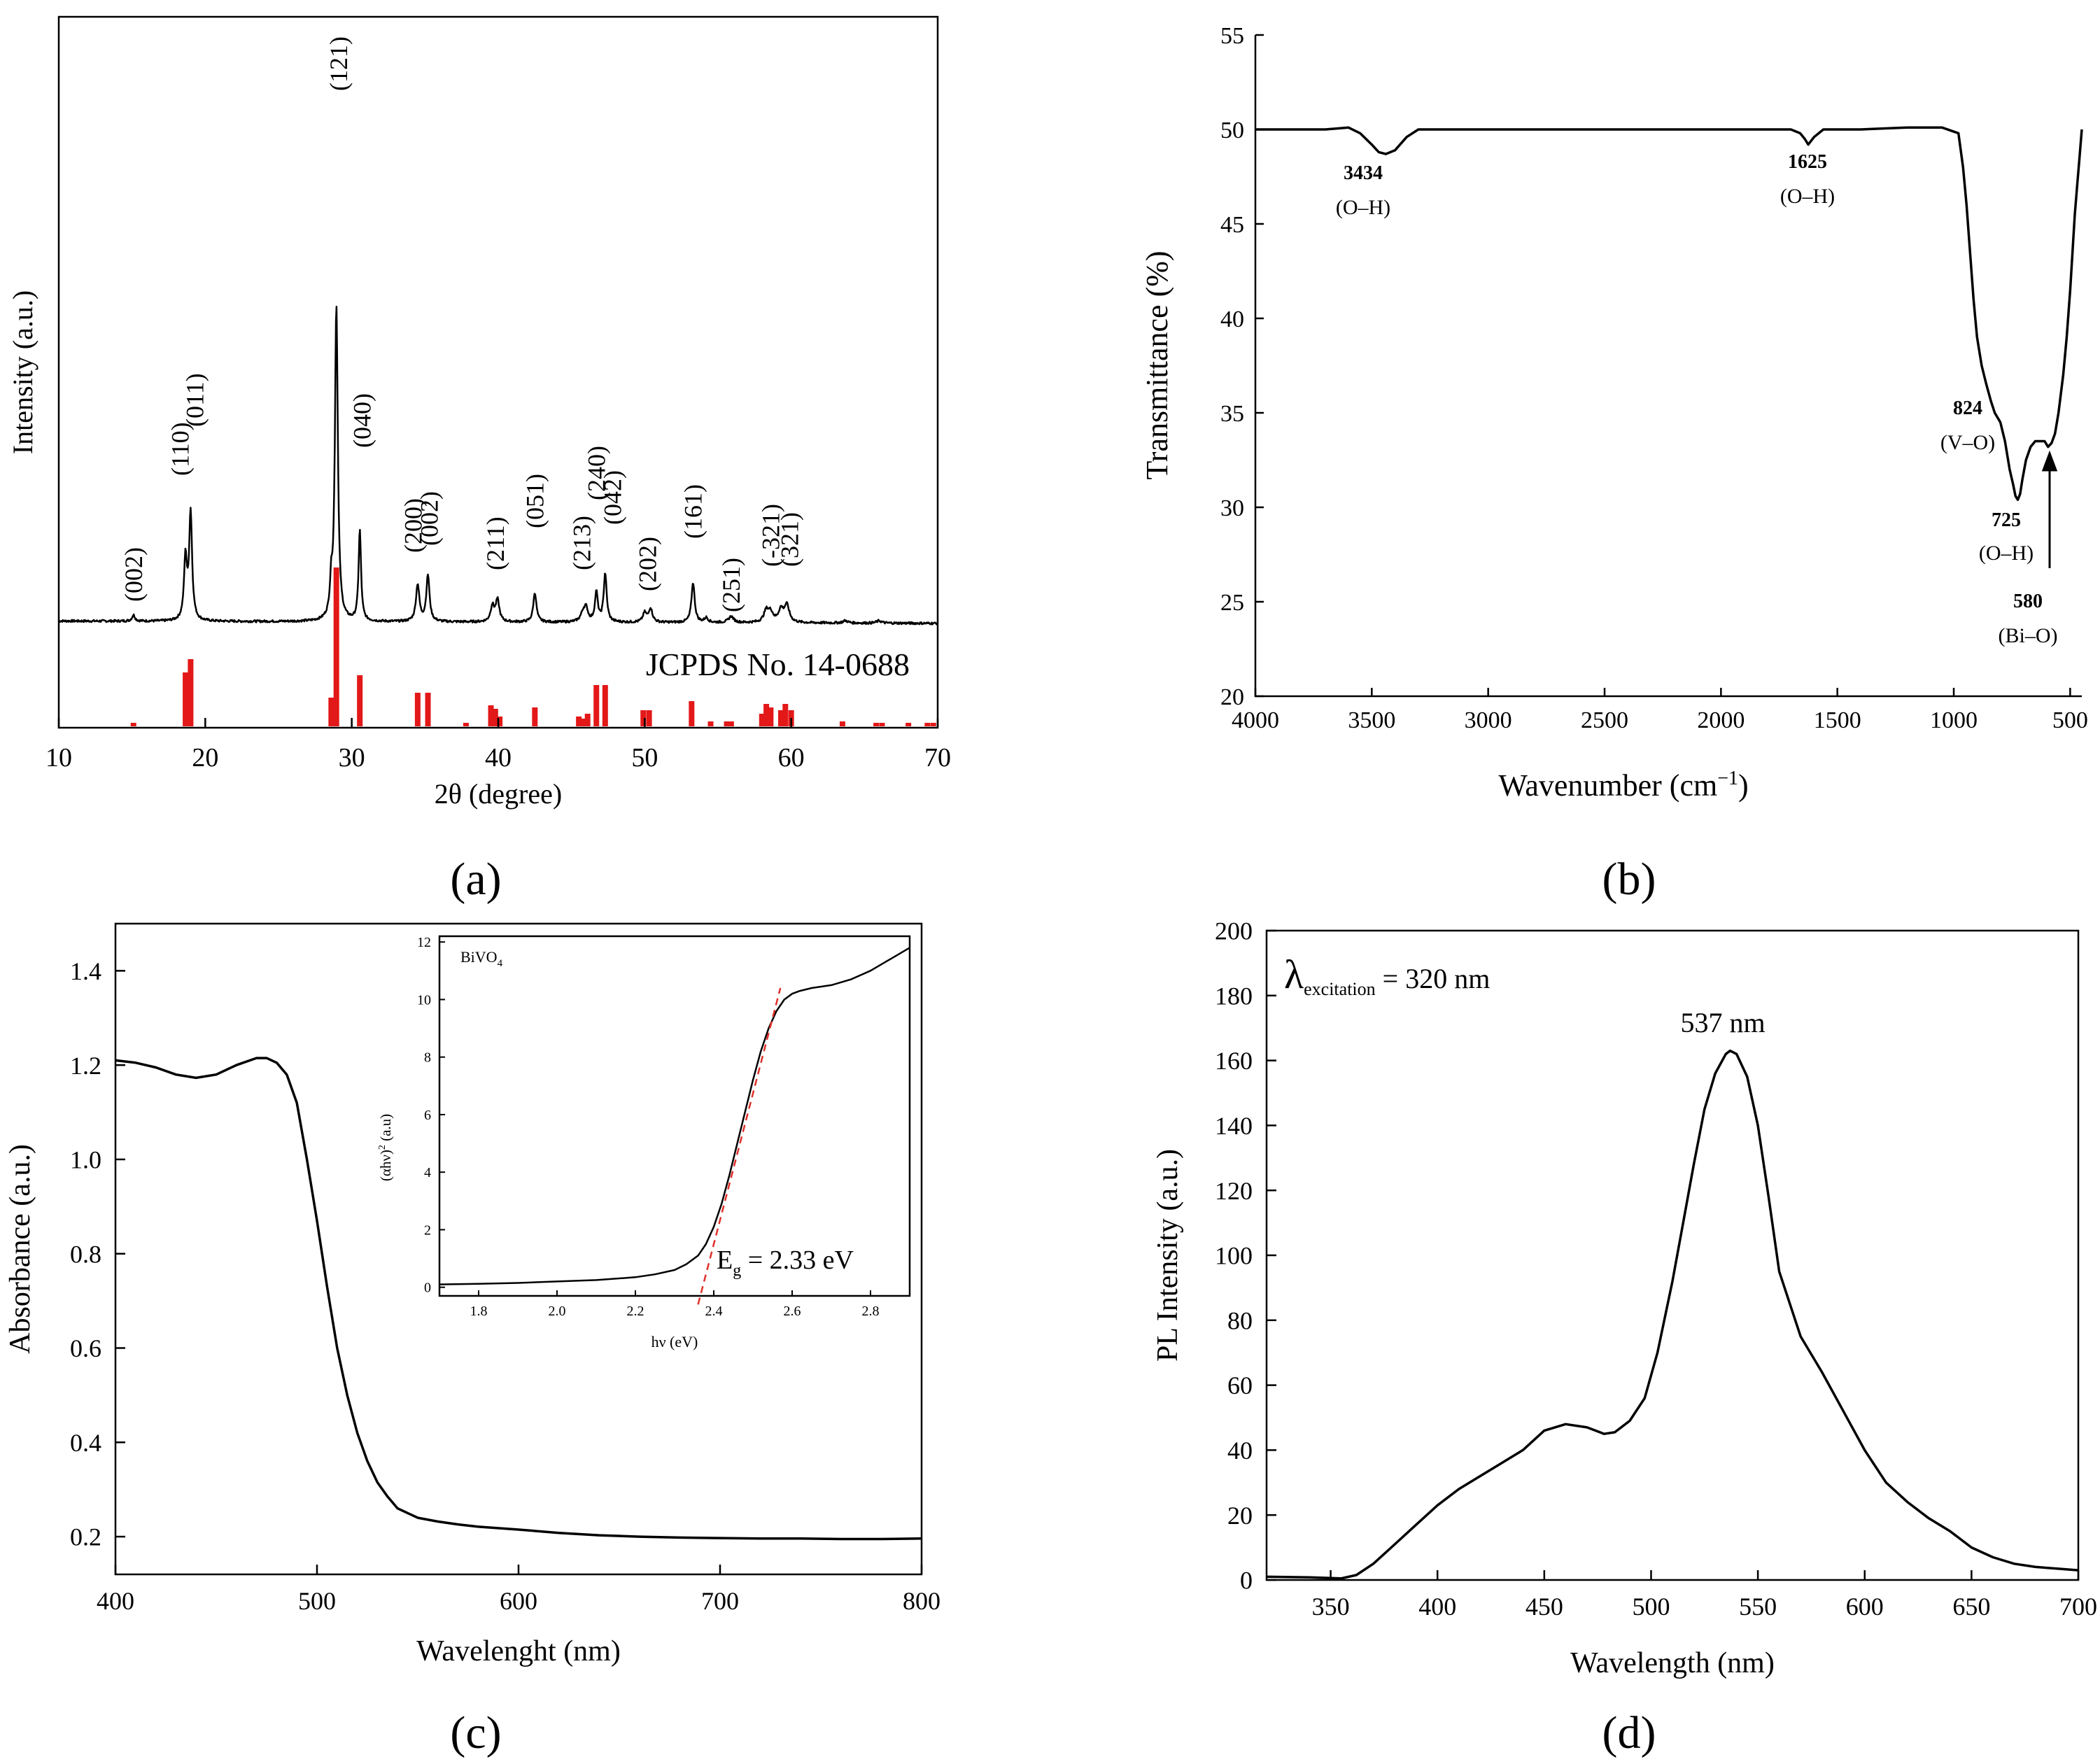  What do you see at coordinates (1371, 720) in the screenshot?
I see `panel-b-x-tick-label: 3500` at bounding box center [1371, 720].